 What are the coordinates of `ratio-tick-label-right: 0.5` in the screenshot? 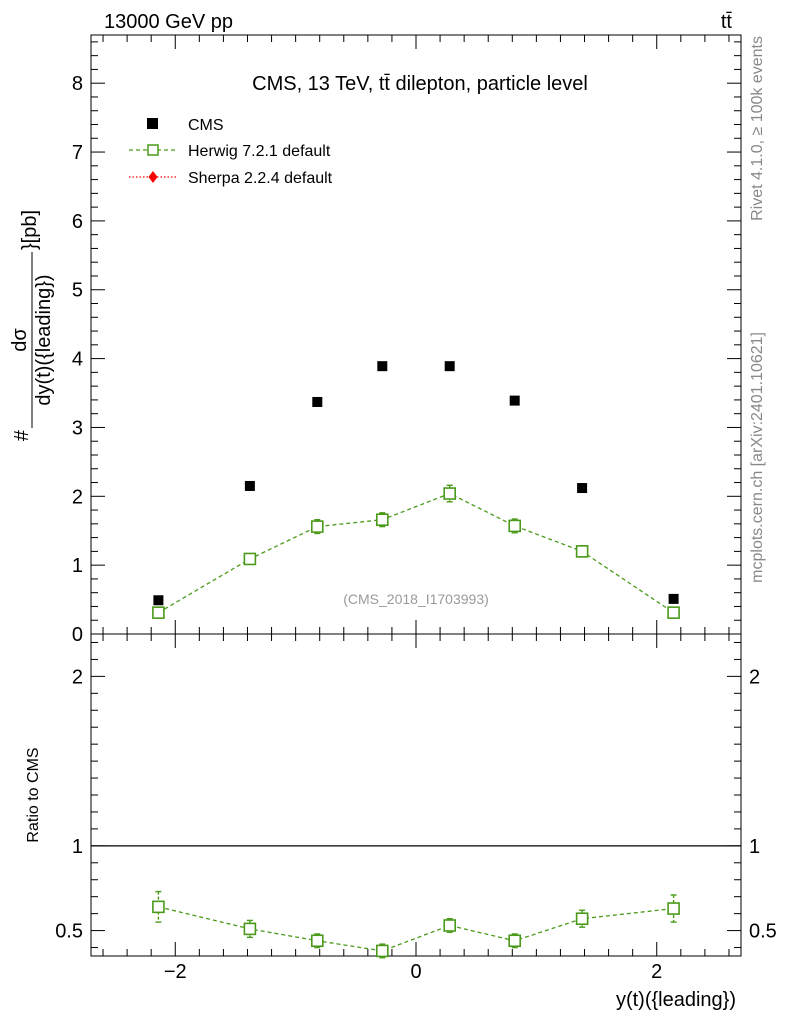 It's located at (763, 932).